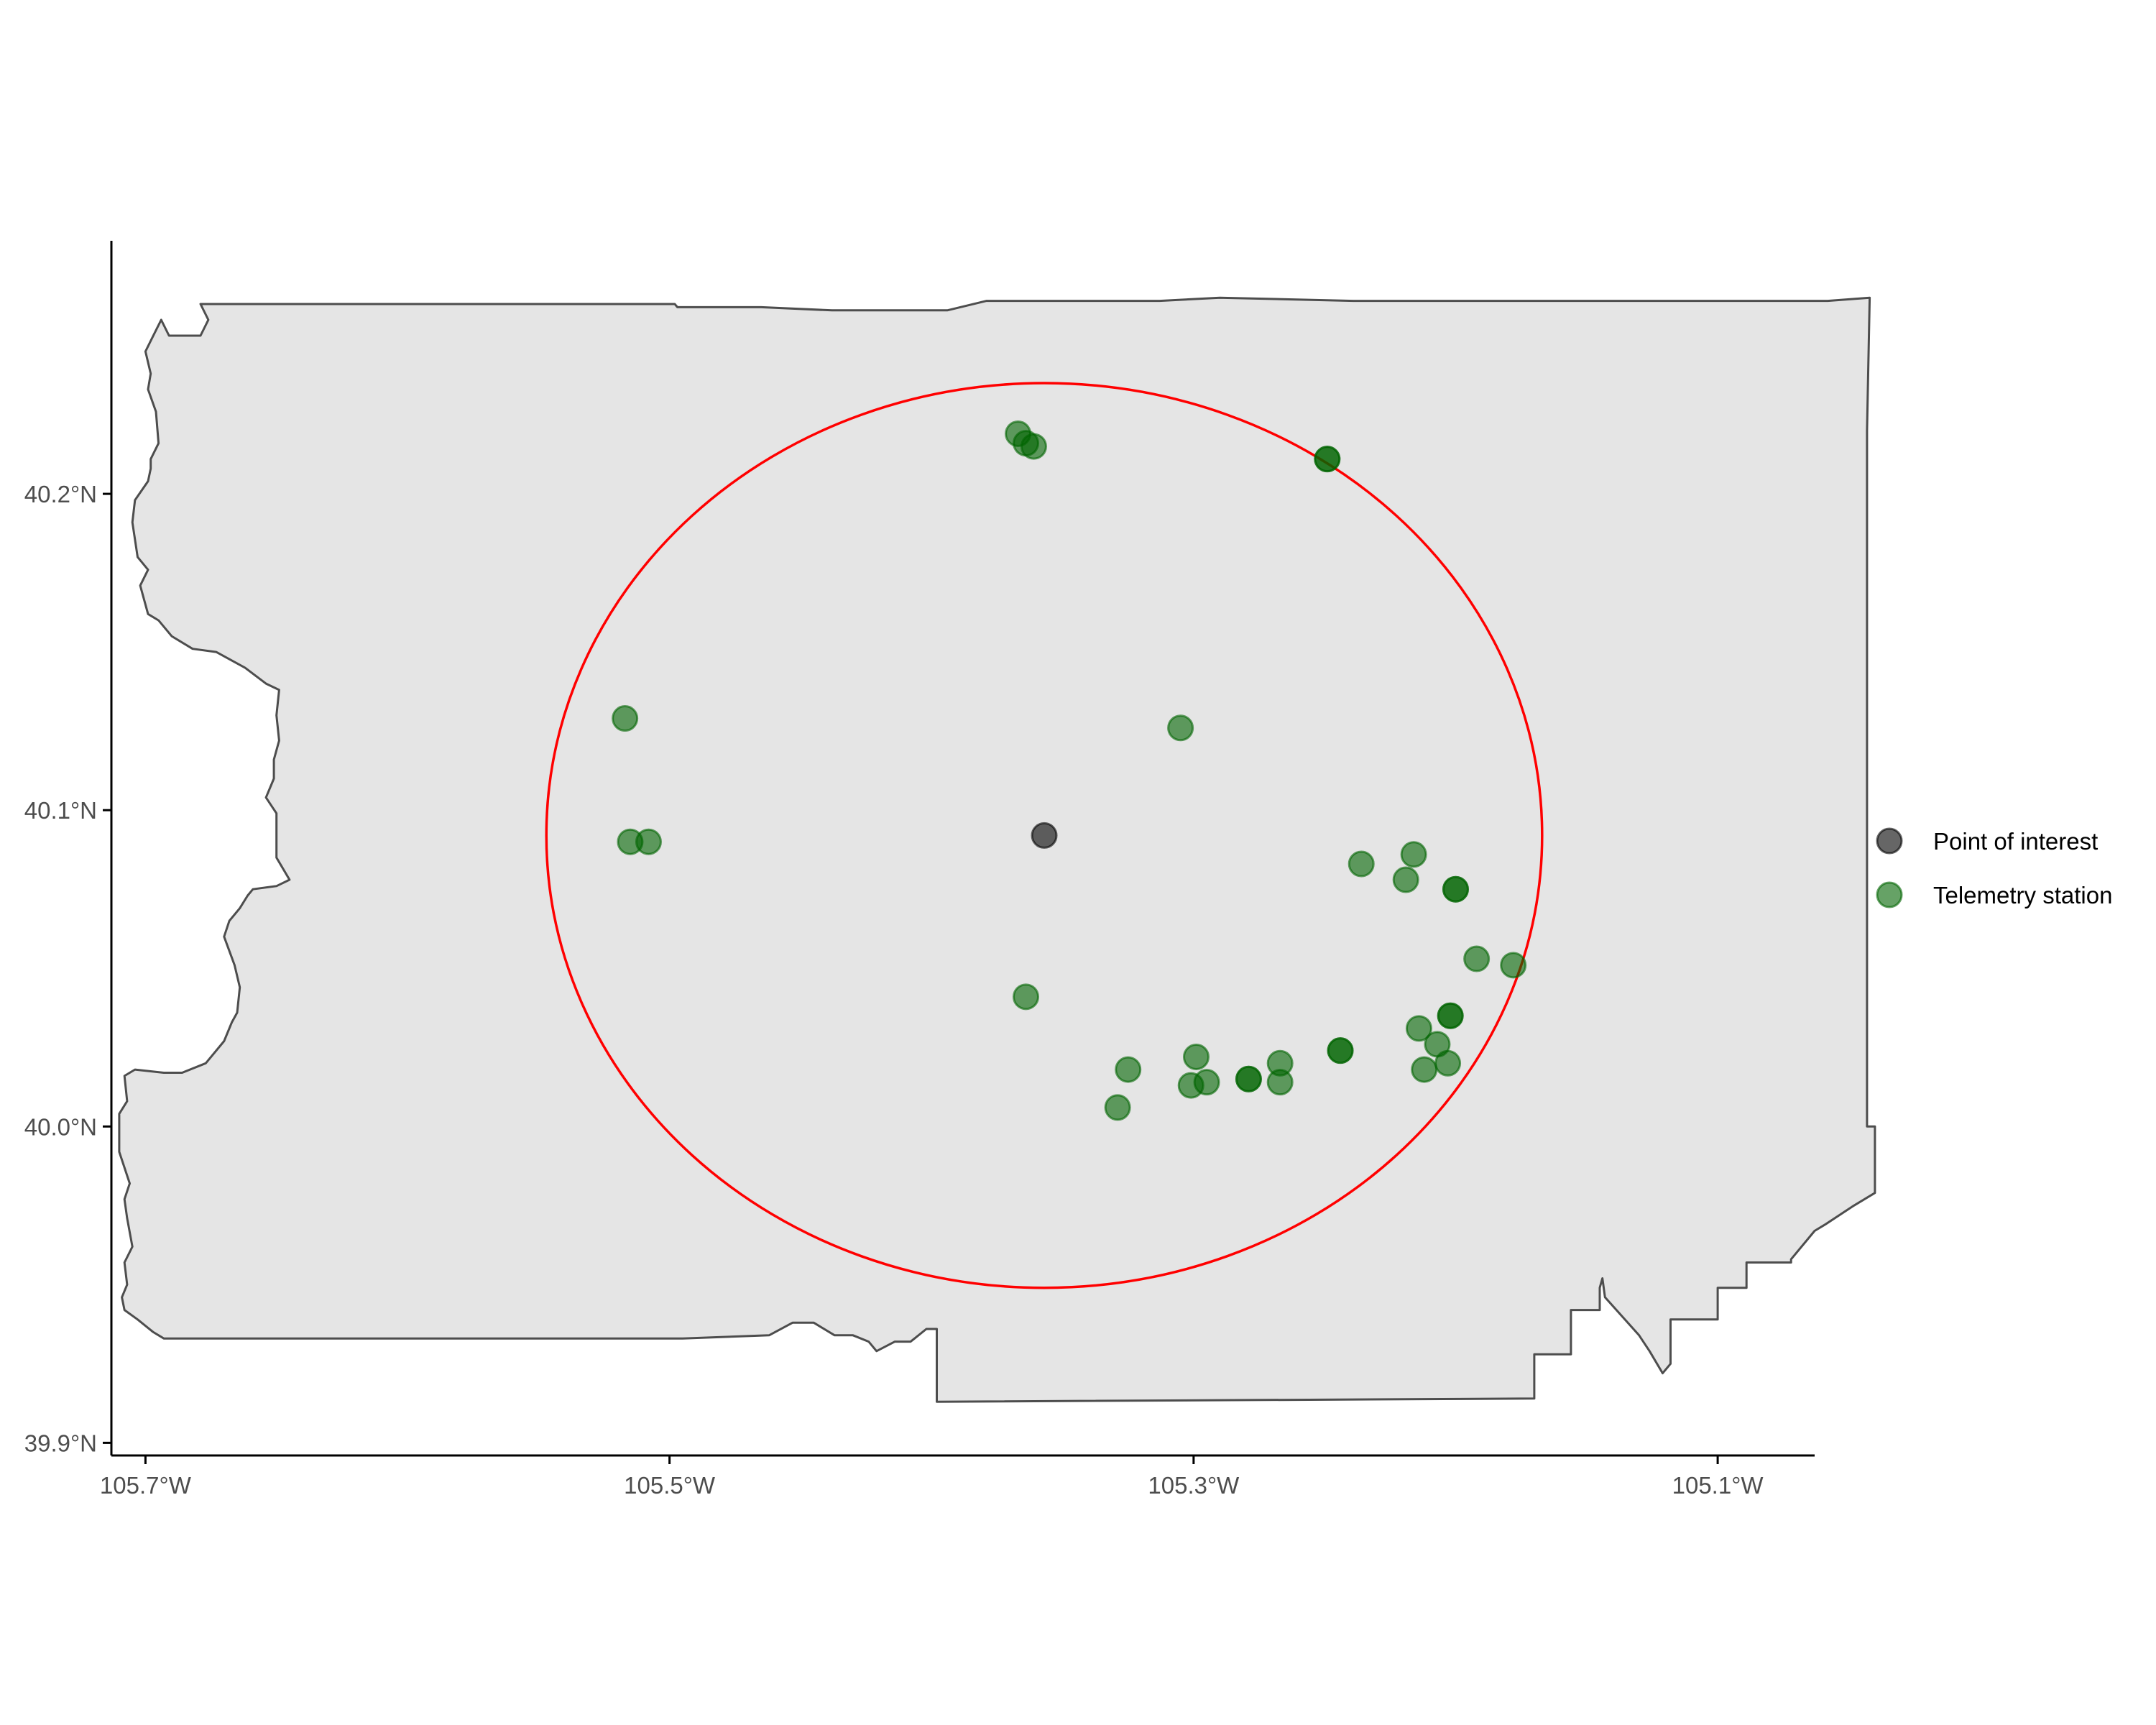 This screenshot has height=1725, width=2156. What do you see at coordinates (1890, 894) in the screenshot?
I see `legend-key-telemetry-station` at bounding box center [1890, 894].